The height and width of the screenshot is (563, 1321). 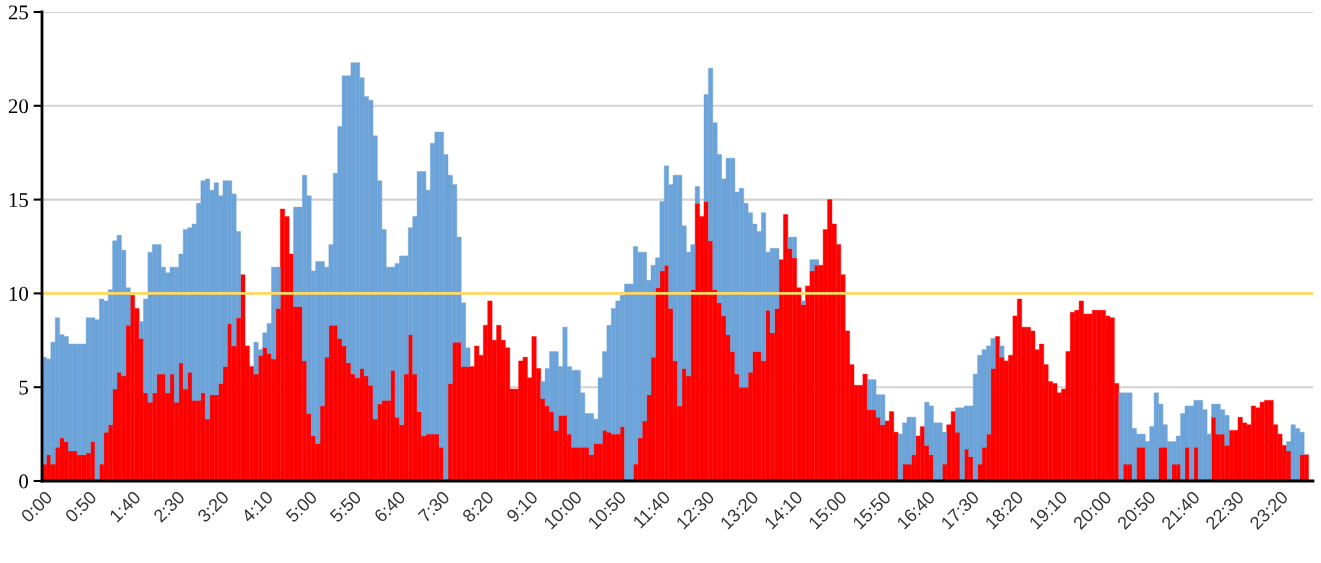 What do you see at coordinates (478, 506) in the screenshot?
I see `x-tick-label: 8:20` at bounding box center [478, 506].